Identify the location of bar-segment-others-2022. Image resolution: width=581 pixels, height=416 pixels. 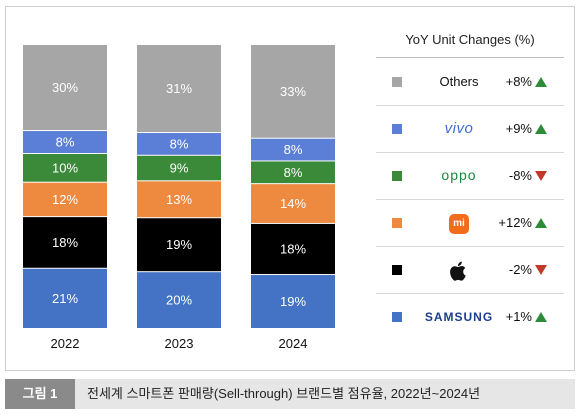
(65, 88).